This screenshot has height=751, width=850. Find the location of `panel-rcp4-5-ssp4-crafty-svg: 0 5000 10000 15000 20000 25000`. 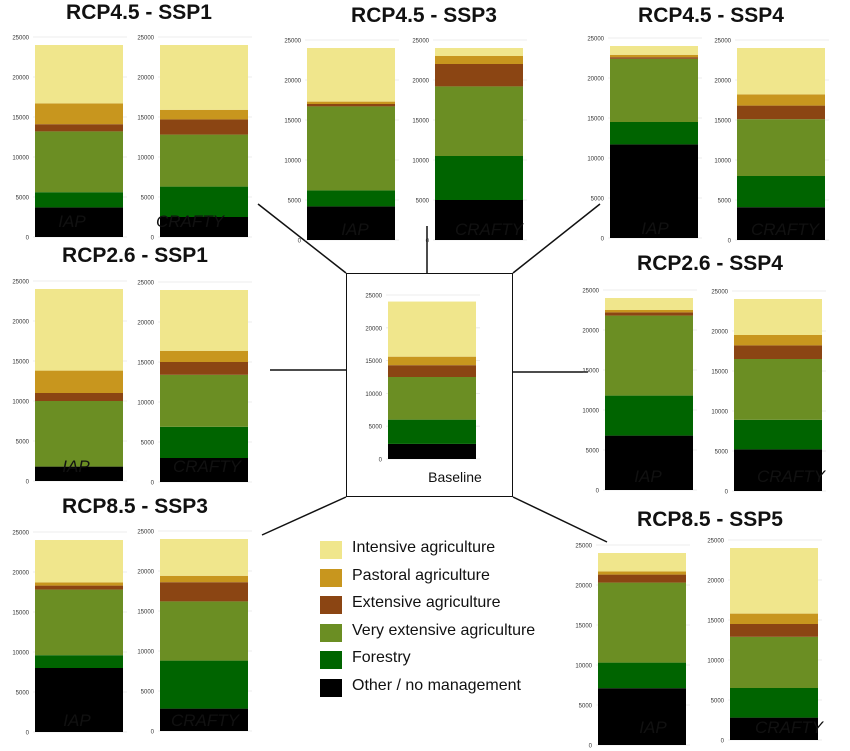

panel-rcp4-5-ssp4-crafty-svg: 0 5000 10000 15000 20000 25000 is located at coordinates (771, 142).